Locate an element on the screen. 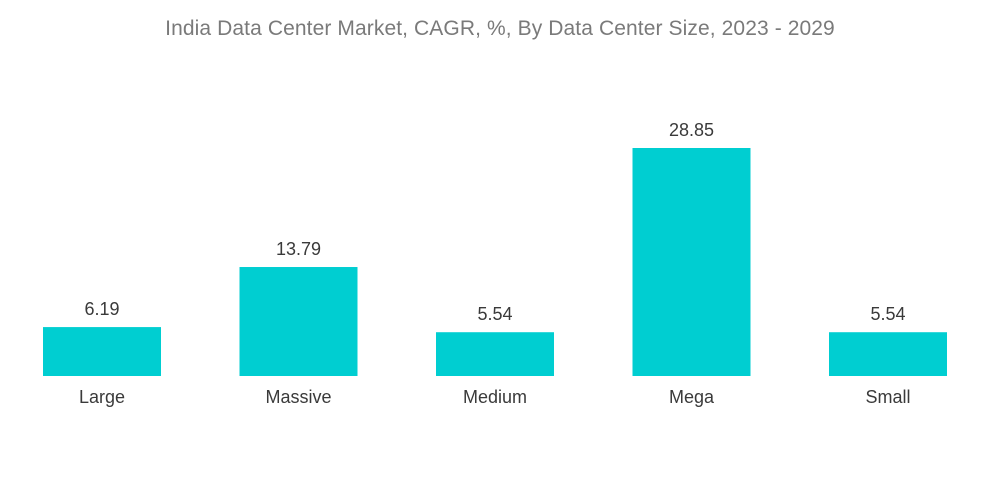  x-tick-label-massive: Massive is located at coordinates (298, 397).